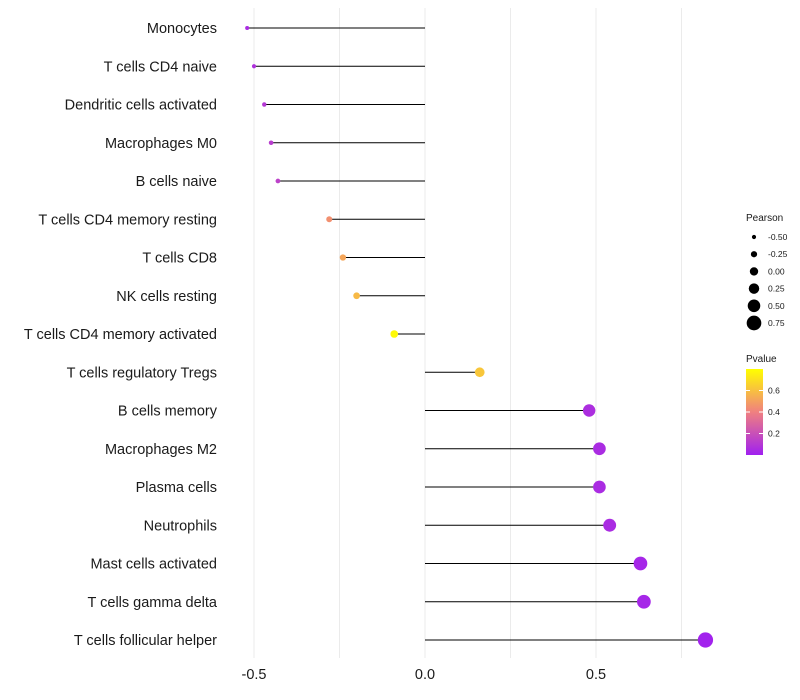  I want to click on pvalue-color-legend: Pvalue 0.2 0.4 0.6, so click(763, 404).